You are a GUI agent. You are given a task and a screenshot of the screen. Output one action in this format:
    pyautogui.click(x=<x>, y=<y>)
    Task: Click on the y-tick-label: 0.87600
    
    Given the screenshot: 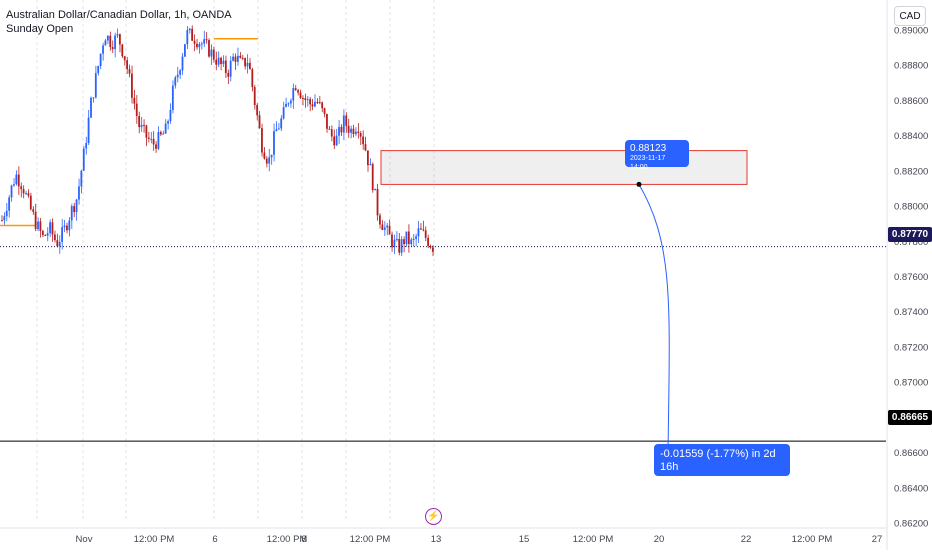 What is the action you would take?
    pyautogui.click(x=911, y=277)
    